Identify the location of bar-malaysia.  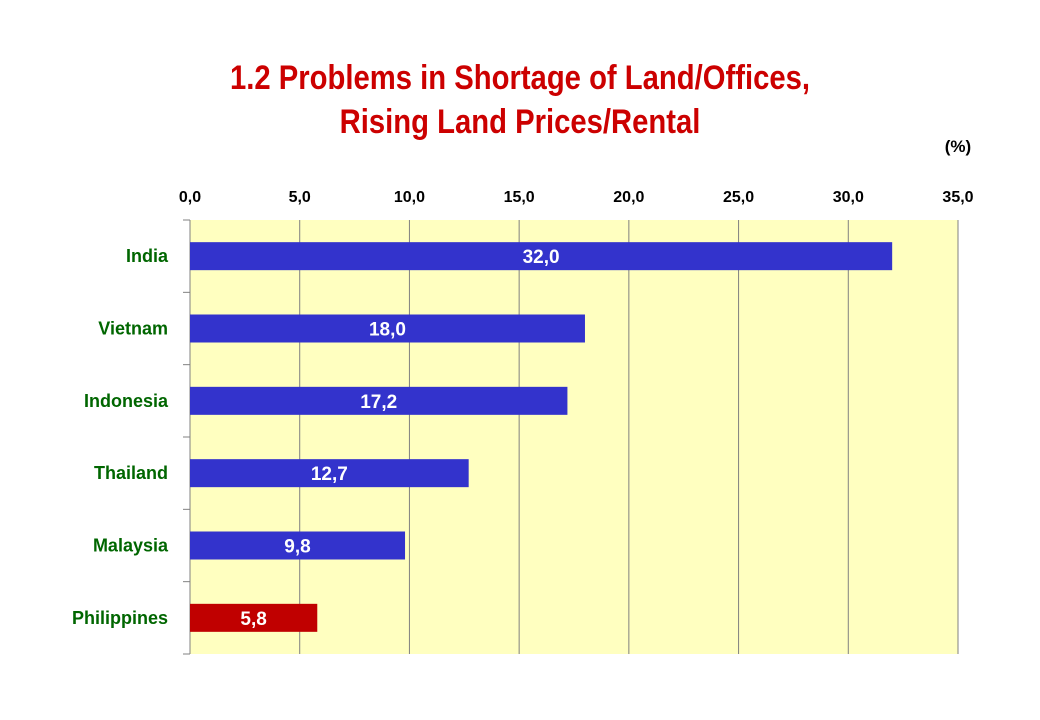
(298, 545).